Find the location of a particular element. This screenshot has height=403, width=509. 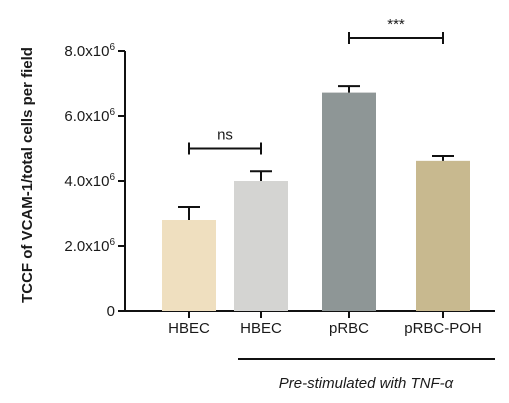

x-category-label: pRBC-POH is located at coordinates (443, 328).